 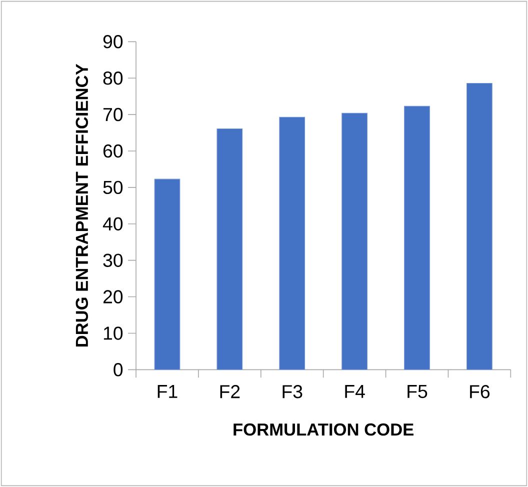 I want to click on y-tick-label: 40, so click(x=112, y=224).